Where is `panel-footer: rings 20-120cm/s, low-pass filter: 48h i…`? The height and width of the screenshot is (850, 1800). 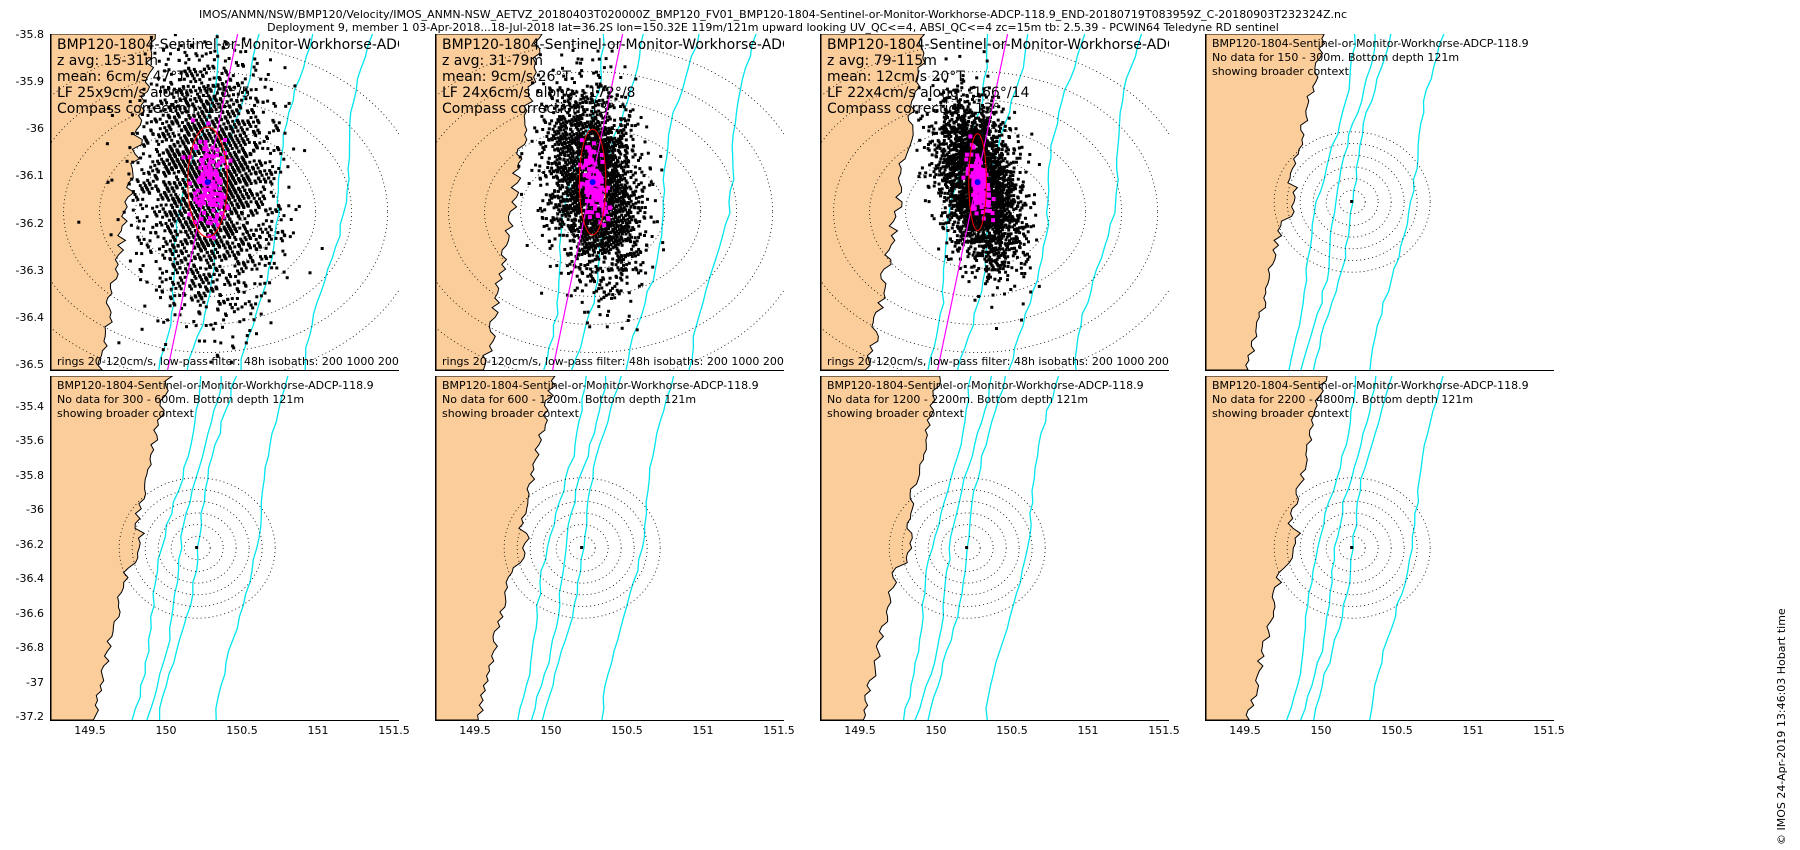
panel-footer: rings 20-120cm/s, low-pass filter: 48h i… is located at coordinates (228, 361).